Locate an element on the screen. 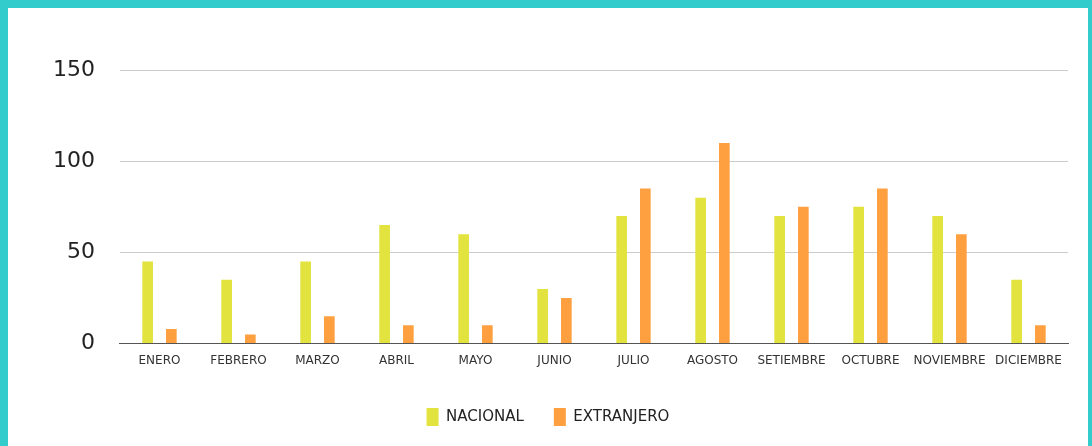  x-tick-label: ENERO is located at coordinates (159, 359).